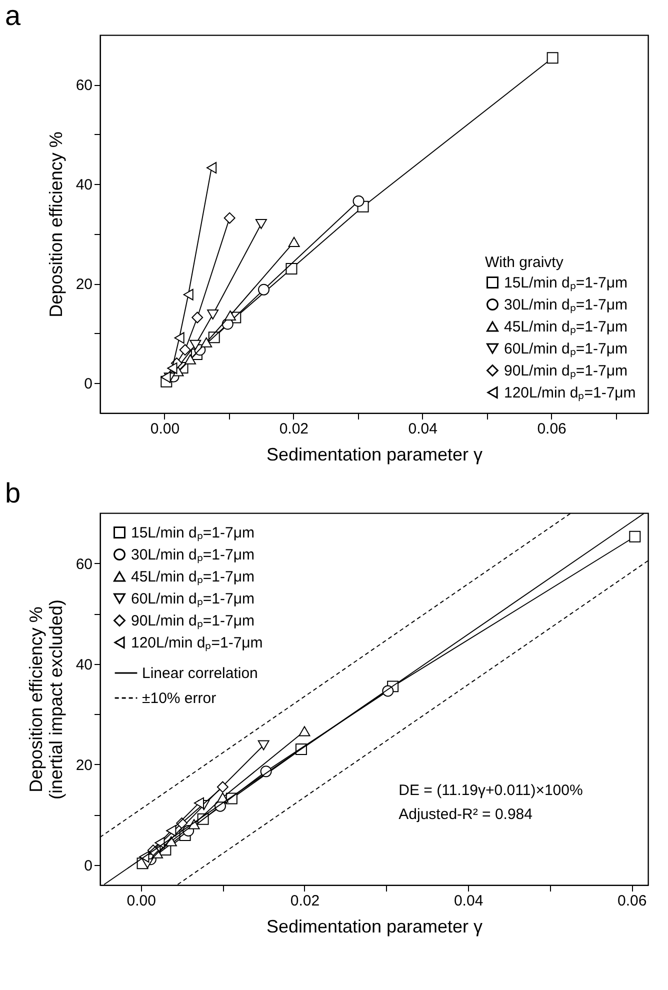 This screenshot has height=990, width=668. Describe the element at coordinates (179, 698) in the screenshot. I see `legend-label: ±10% error` at that location.